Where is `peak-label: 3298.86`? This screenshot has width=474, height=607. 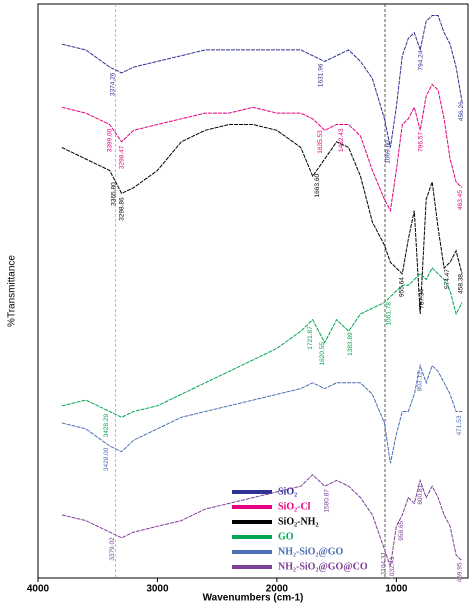 peak-label: 3298.86 is located at coordinates (121, 209).